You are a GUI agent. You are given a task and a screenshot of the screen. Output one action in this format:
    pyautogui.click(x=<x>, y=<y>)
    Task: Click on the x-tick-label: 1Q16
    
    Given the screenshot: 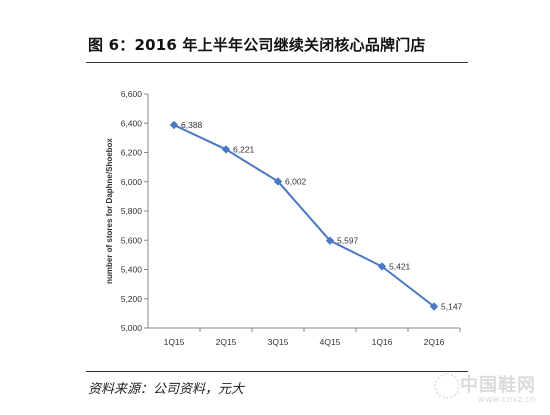 What is the action you would take?
    pyautogui.click(x=382, y=342)
    